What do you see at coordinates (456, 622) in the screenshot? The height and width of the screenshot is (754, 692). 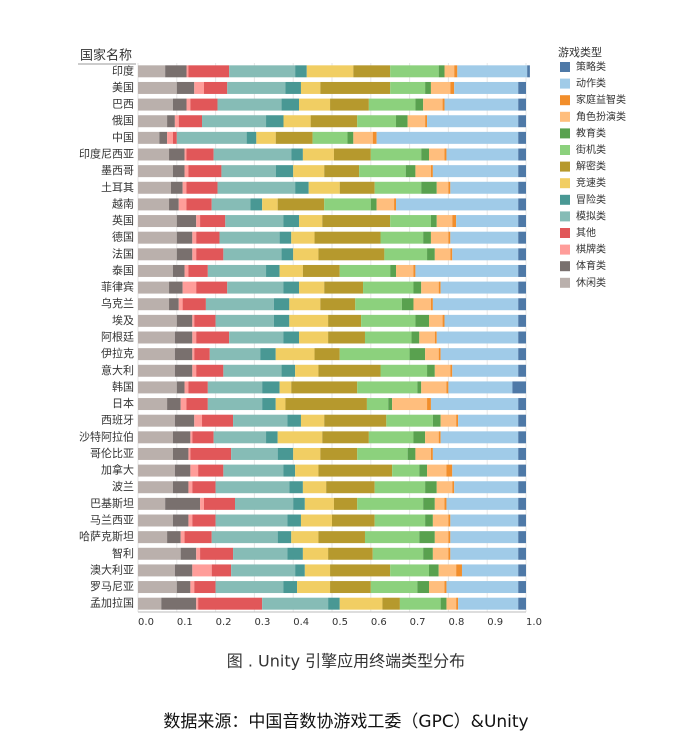 I see `x-tick-label: 0.8` at bounding box center [456, 622].